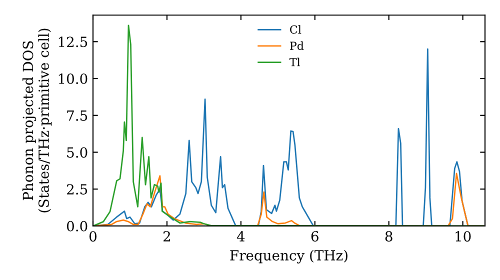  I want to click on x-tick-label: 2, so click(166, 236).